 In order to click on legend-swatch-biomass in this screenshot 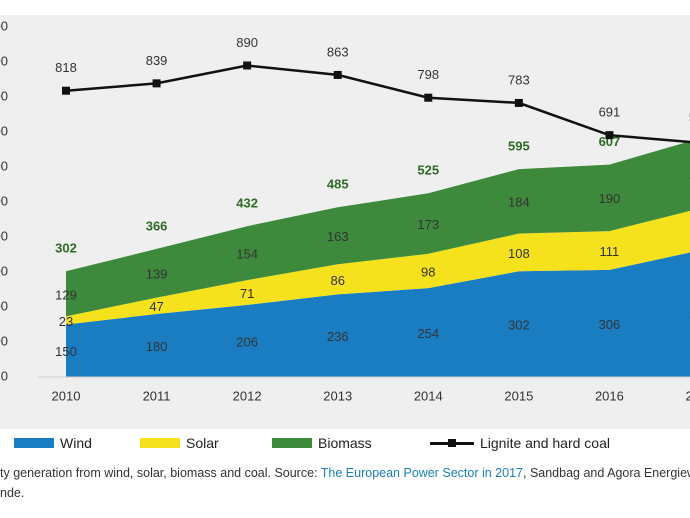, I will do `click(292, 443)`.